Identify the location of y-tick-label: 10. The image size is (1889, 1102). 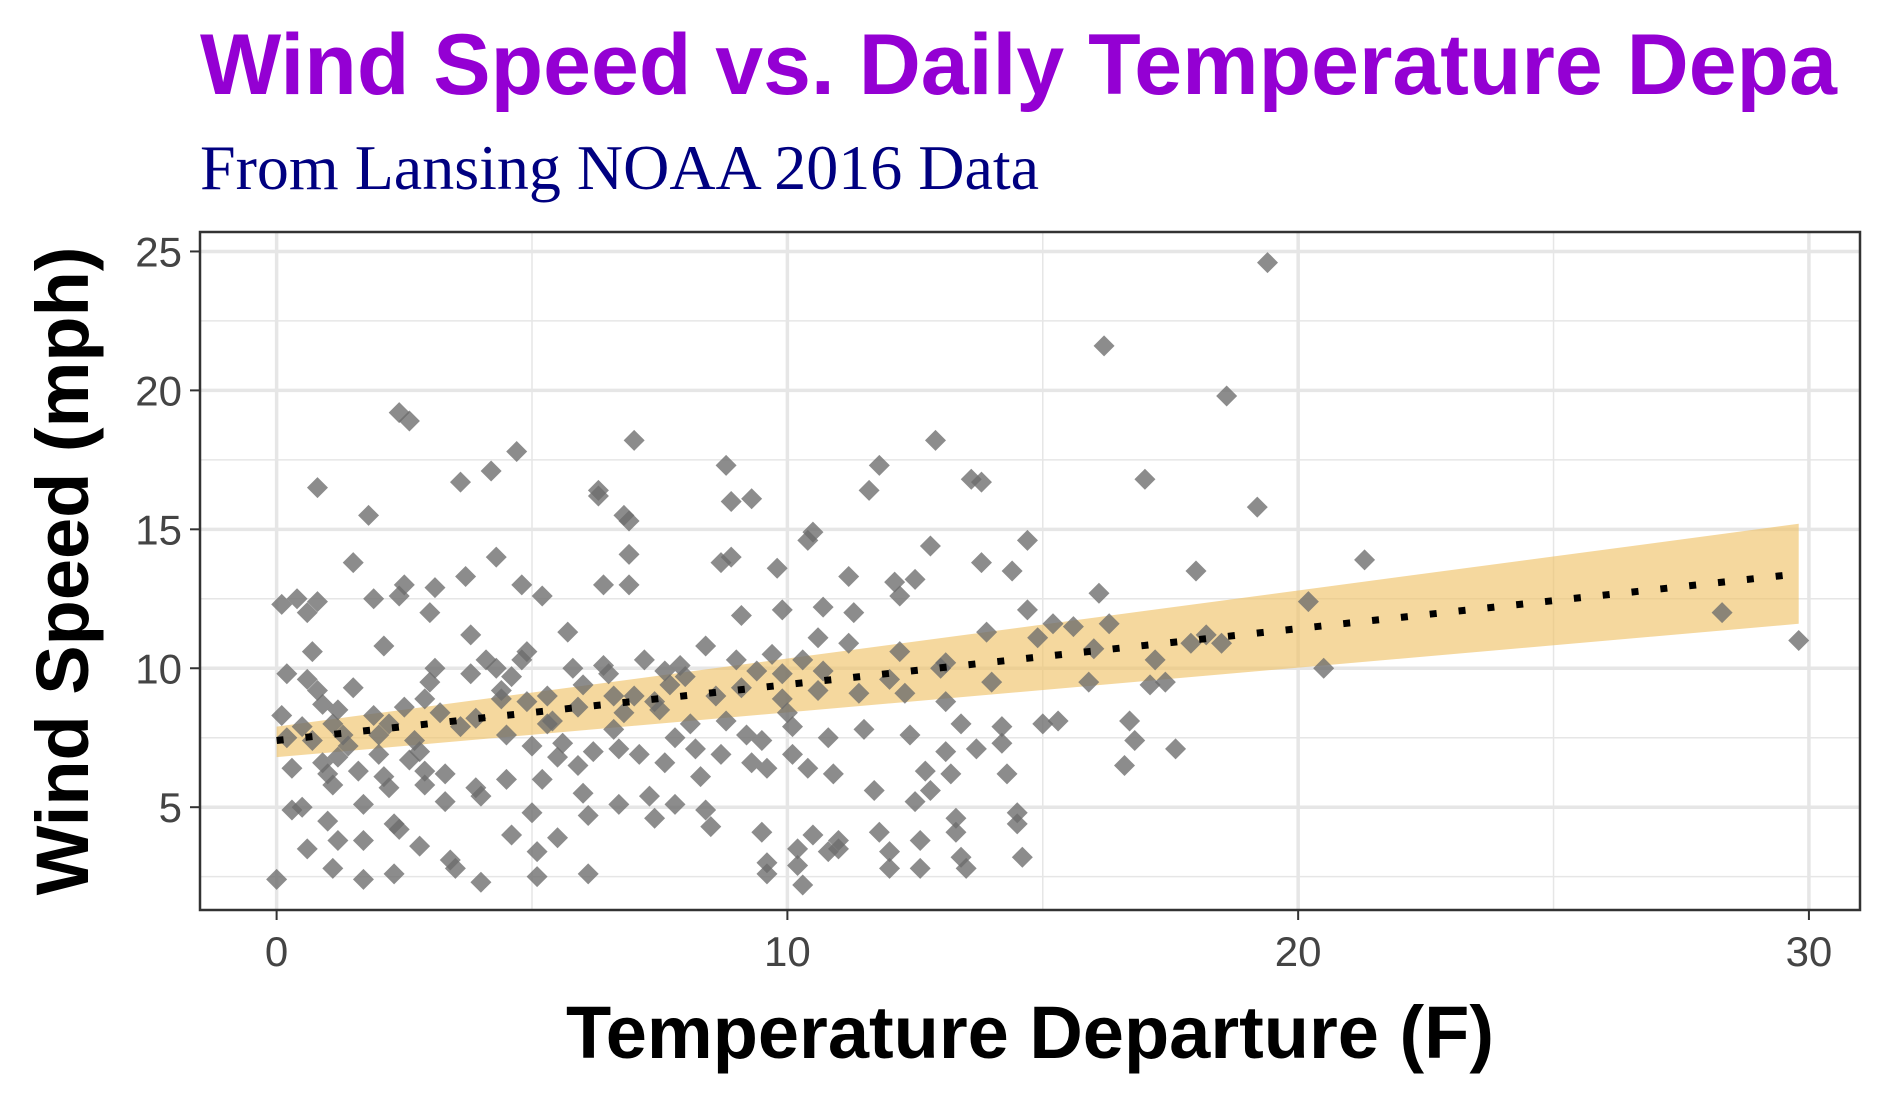
(158, 668).